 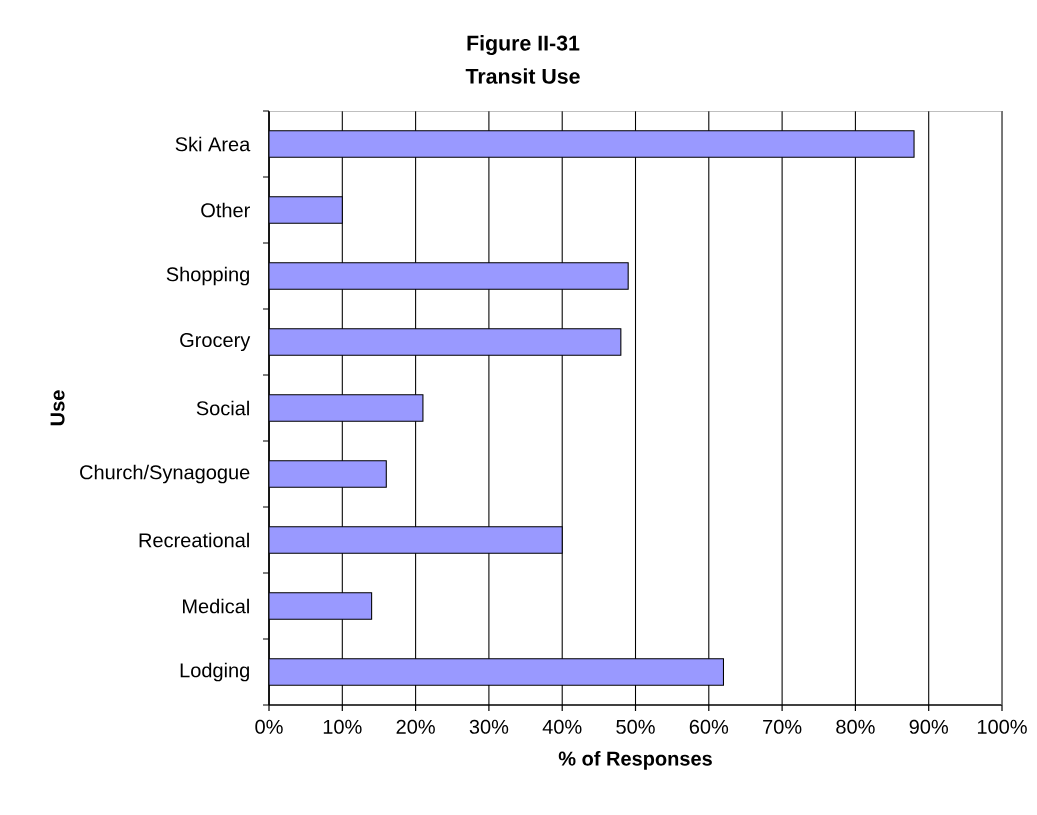 What do you see at coordinates (489, 726) in the screenshot?
I see `x-tick-label: 30%` at bounding box center [489, 726].